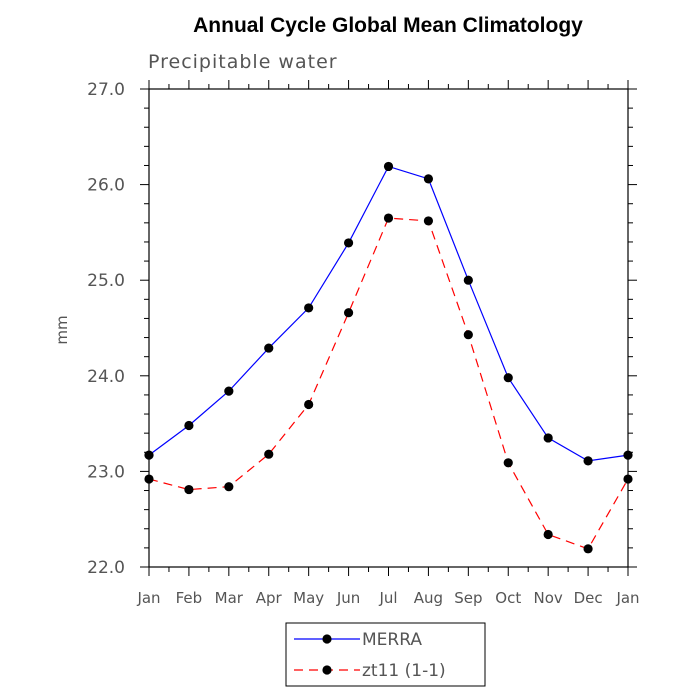  What do you see at coordinates (106, 472) in the screenshot?
I see `y-tick-label: 23.0` at bounding box center [106, 472].